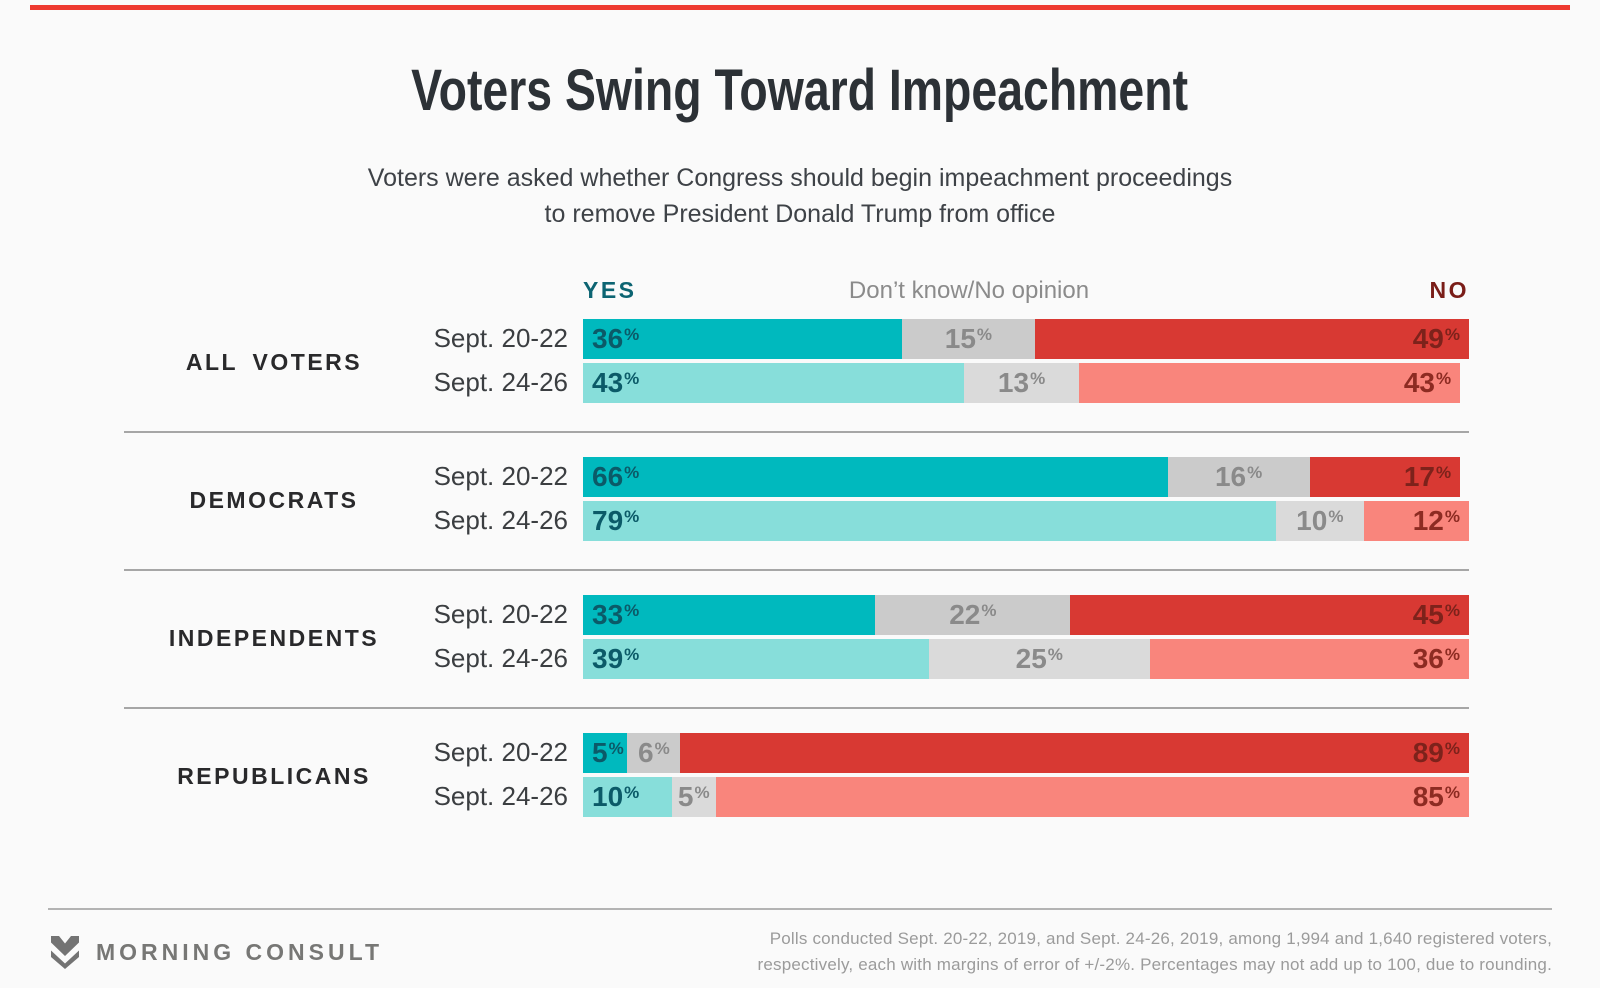  I want to click on bar-row: Sept. 20-22 5% 6% 89%, so click(946, 752).